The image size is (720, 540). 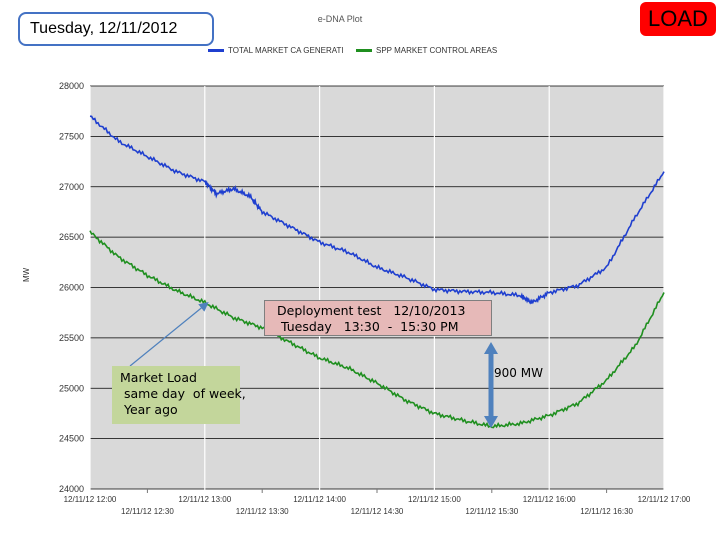 What do you see at coordinates (549, 499) in the screenshot?
I see `x-tick-label: 12/11/12 16:00` at bounding box center [549, 499].